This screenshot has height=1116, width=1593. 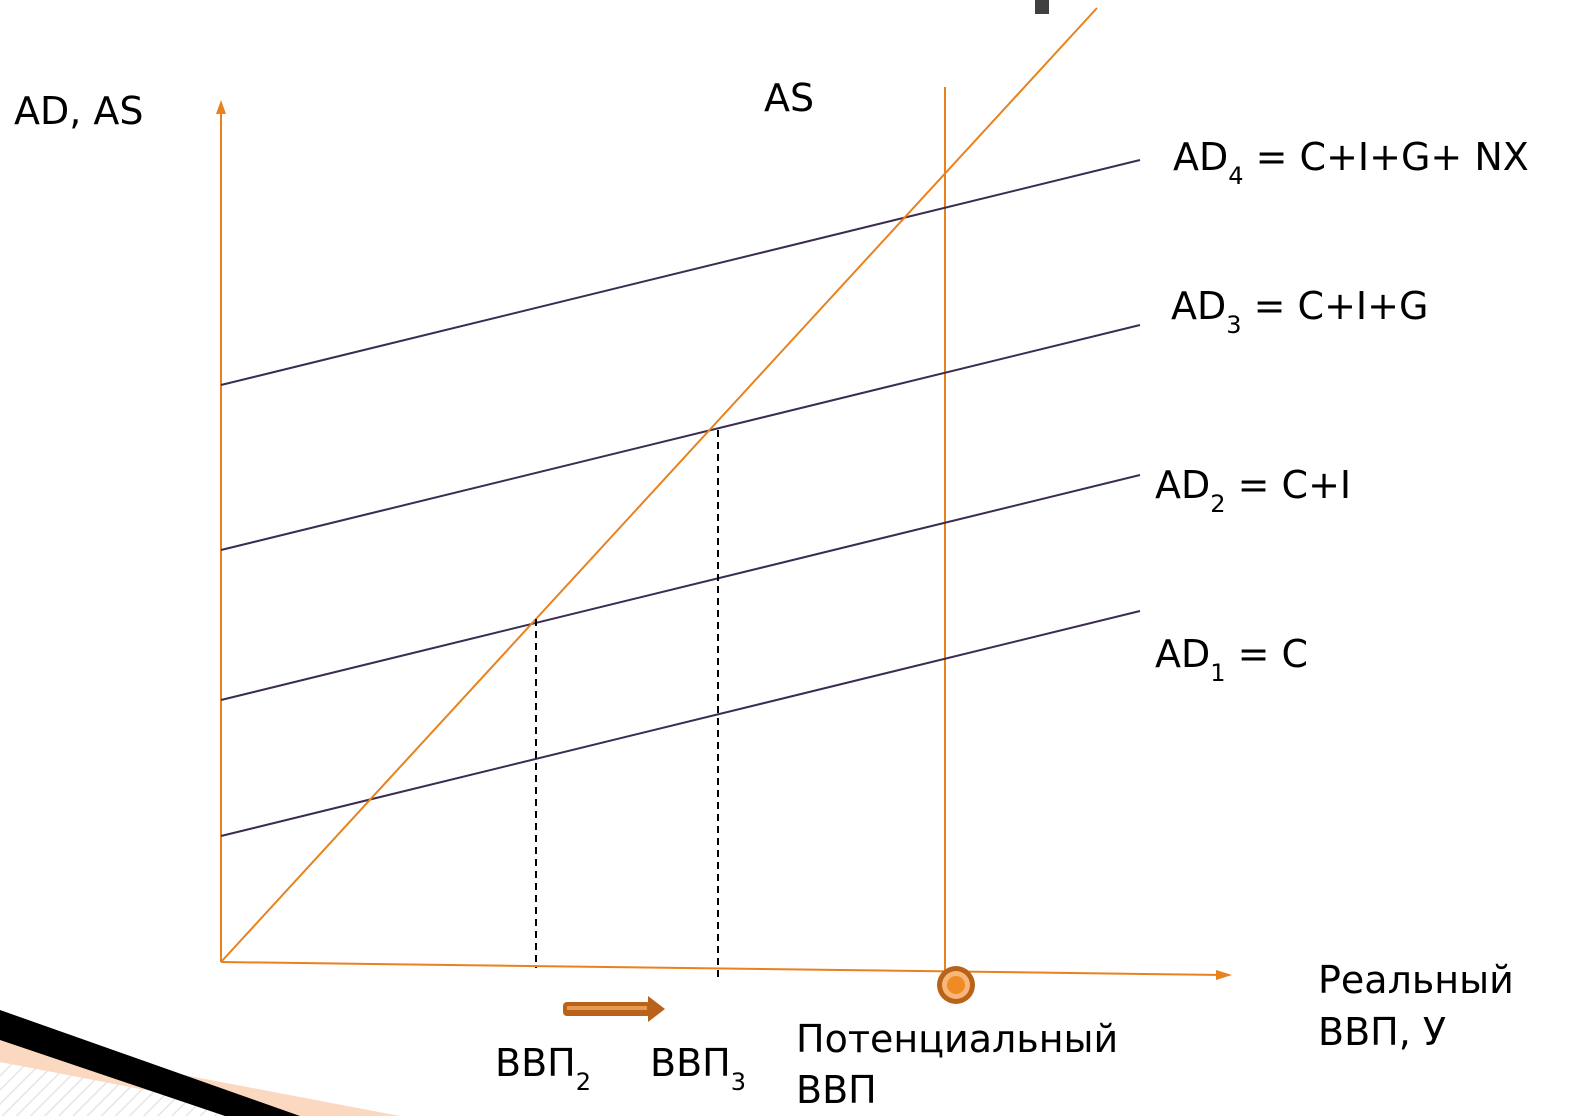 I want to click on circle-marker-icon, so click(x=956, y=985).